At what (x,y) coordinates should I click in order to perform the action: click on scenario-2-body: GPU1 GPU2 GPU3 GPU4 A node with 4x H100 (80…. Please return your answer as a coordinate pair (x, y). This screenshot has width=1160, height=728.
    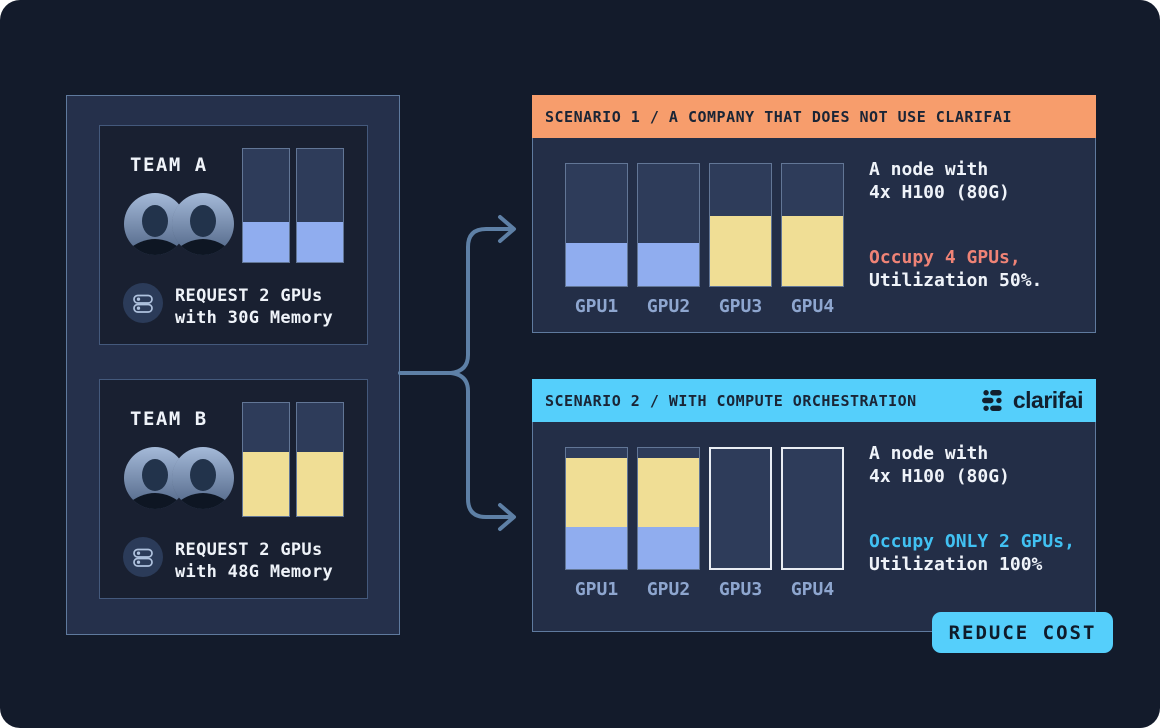
    Looking at the image, I should click on (814, 526).